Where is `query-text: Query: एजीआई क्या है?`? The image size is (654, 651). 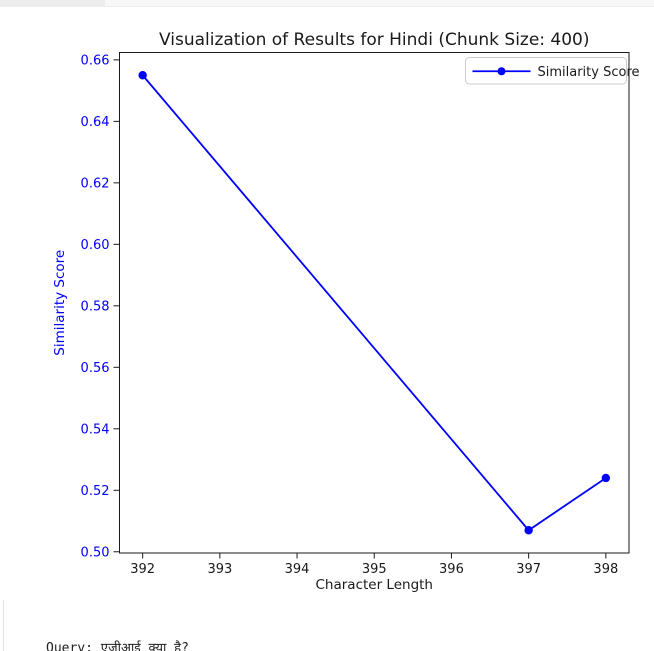
query-text: Query: एजीआई क्या है? is located at coordinates (117, 646).